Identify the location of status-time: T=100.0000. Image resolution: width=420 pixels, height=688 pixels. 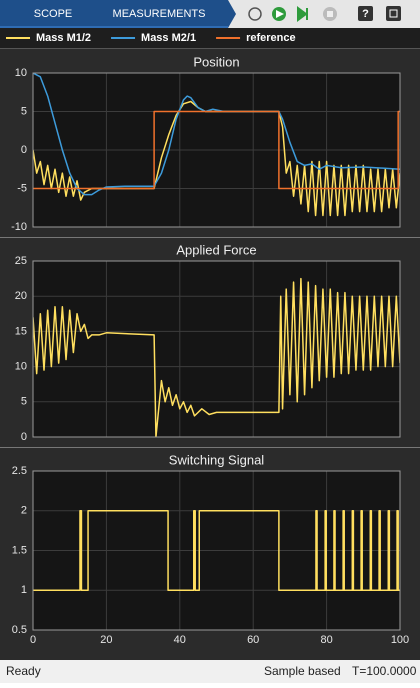
(384, 671).